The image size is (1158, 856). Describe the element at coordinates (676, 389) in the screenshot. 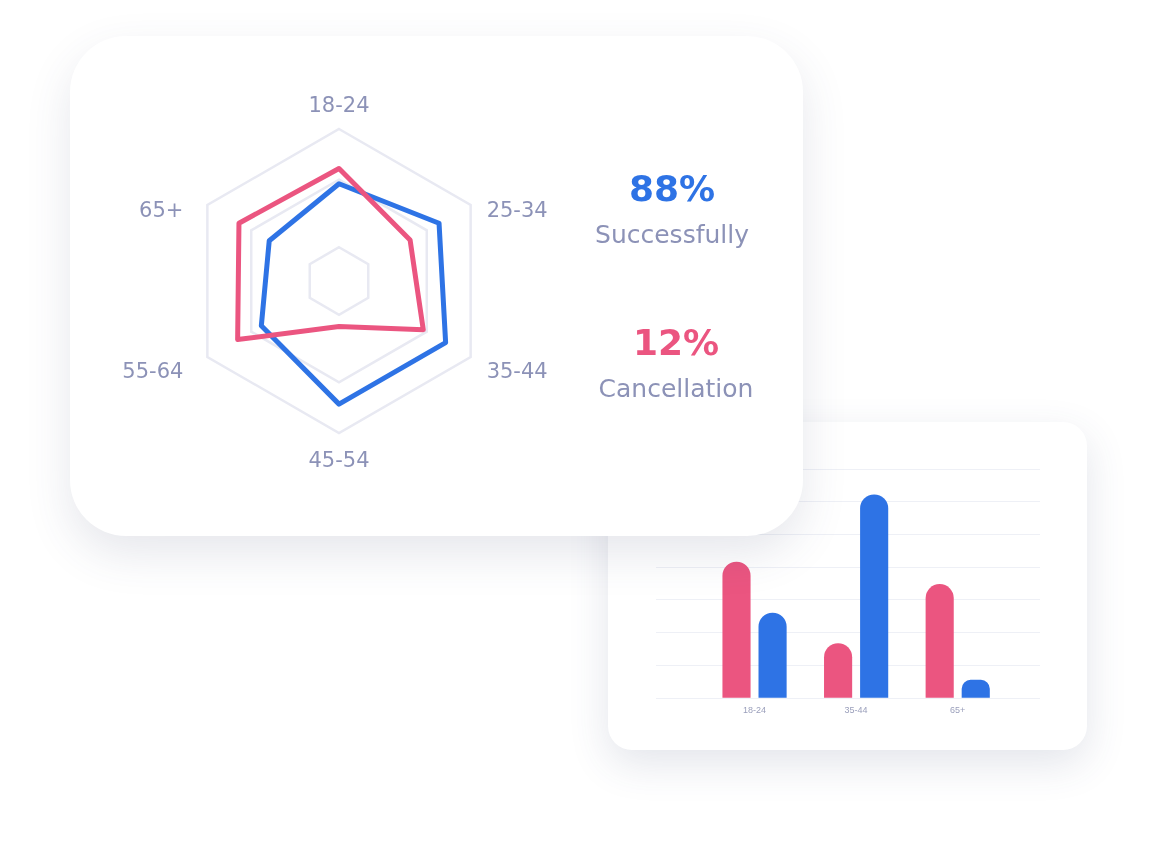

I see `category-label: Cancellation` at that location.